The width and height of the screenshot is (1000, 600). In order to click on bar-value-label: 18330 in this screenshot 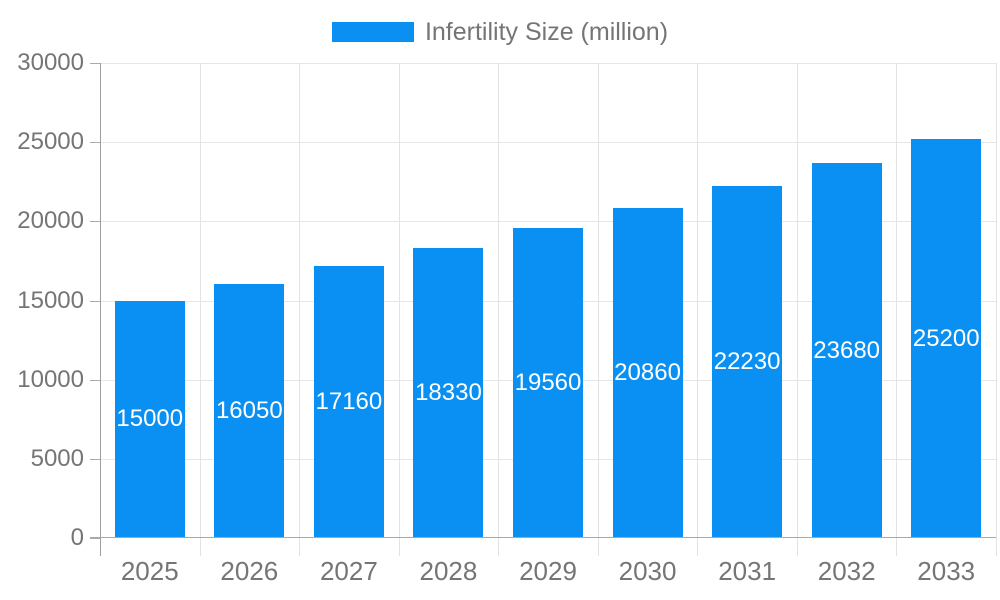, I will do `click(448, 392)`.